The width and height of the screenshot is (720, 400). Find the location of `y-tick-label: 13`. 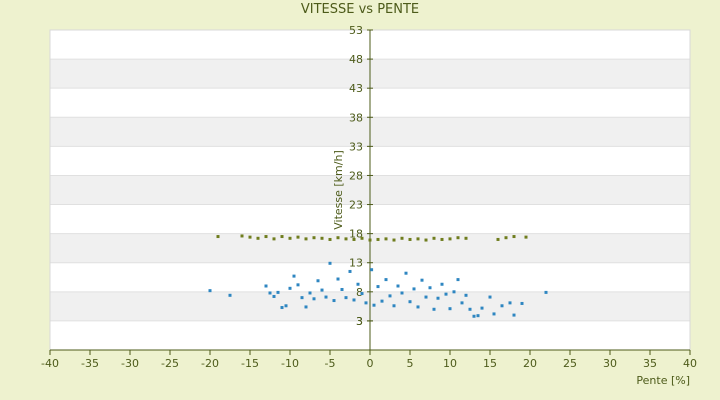

y-tick-label: 13 is located at coordinates (356, 263).